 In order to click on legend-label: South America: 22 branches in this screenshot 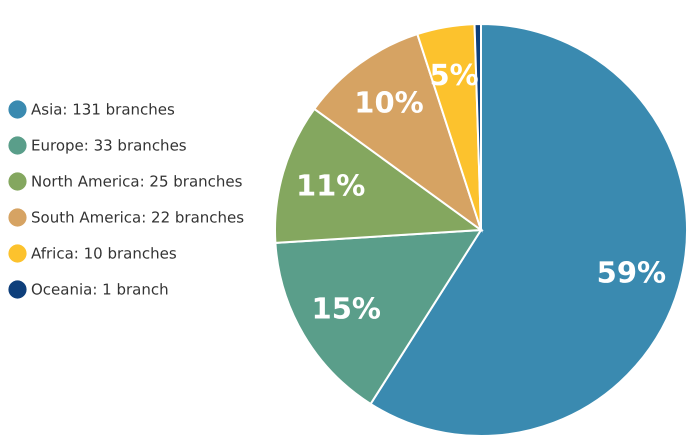, I will do `click(137, 217)`.